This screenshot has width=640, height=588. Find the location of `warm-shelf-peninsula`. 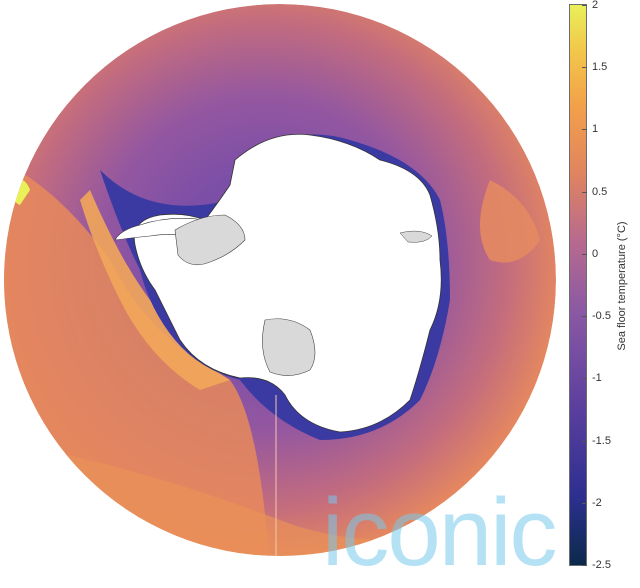

warm-shelf-peninsula is located at coordinates (155, 290).